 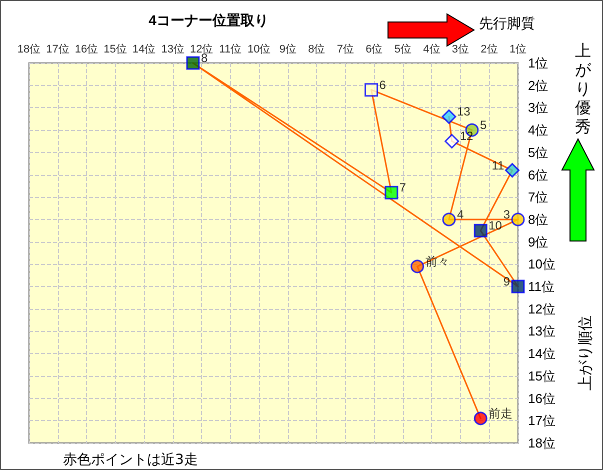 I want to click on x-tick-label: 16位, so click(x=86, y=50).